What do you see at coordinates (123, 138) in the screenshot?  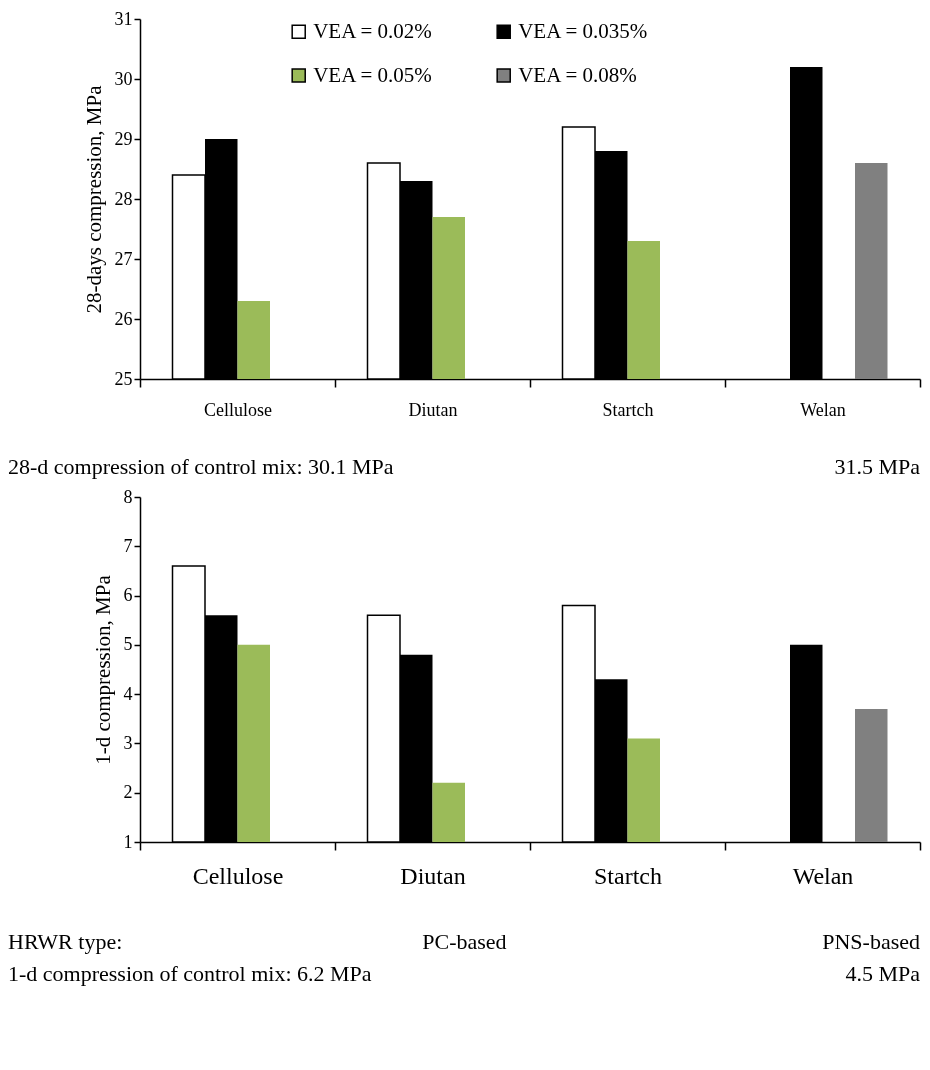 I see `y-tick-label: 29` at bounding box center [123, 138].